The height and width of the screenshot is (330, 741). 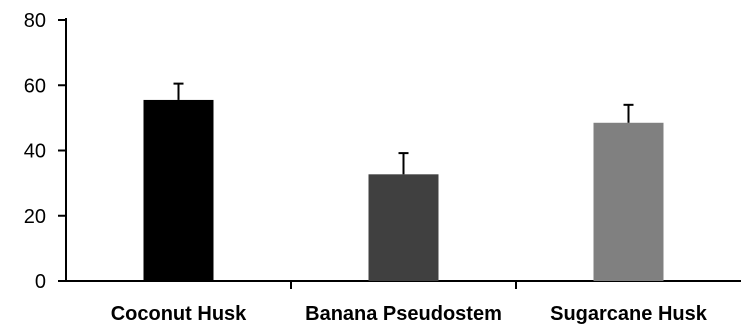 I want to click on y-tick-label: 0, so click(x=40, y=282).